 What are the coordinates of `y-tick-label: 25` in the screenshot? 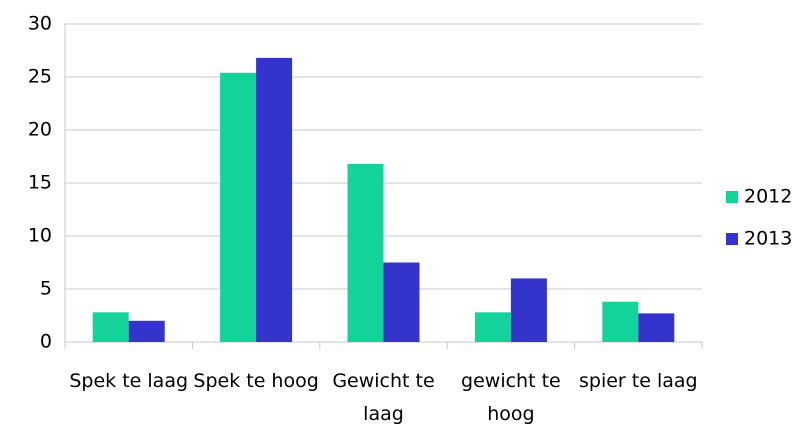 It's located at (40, 77).